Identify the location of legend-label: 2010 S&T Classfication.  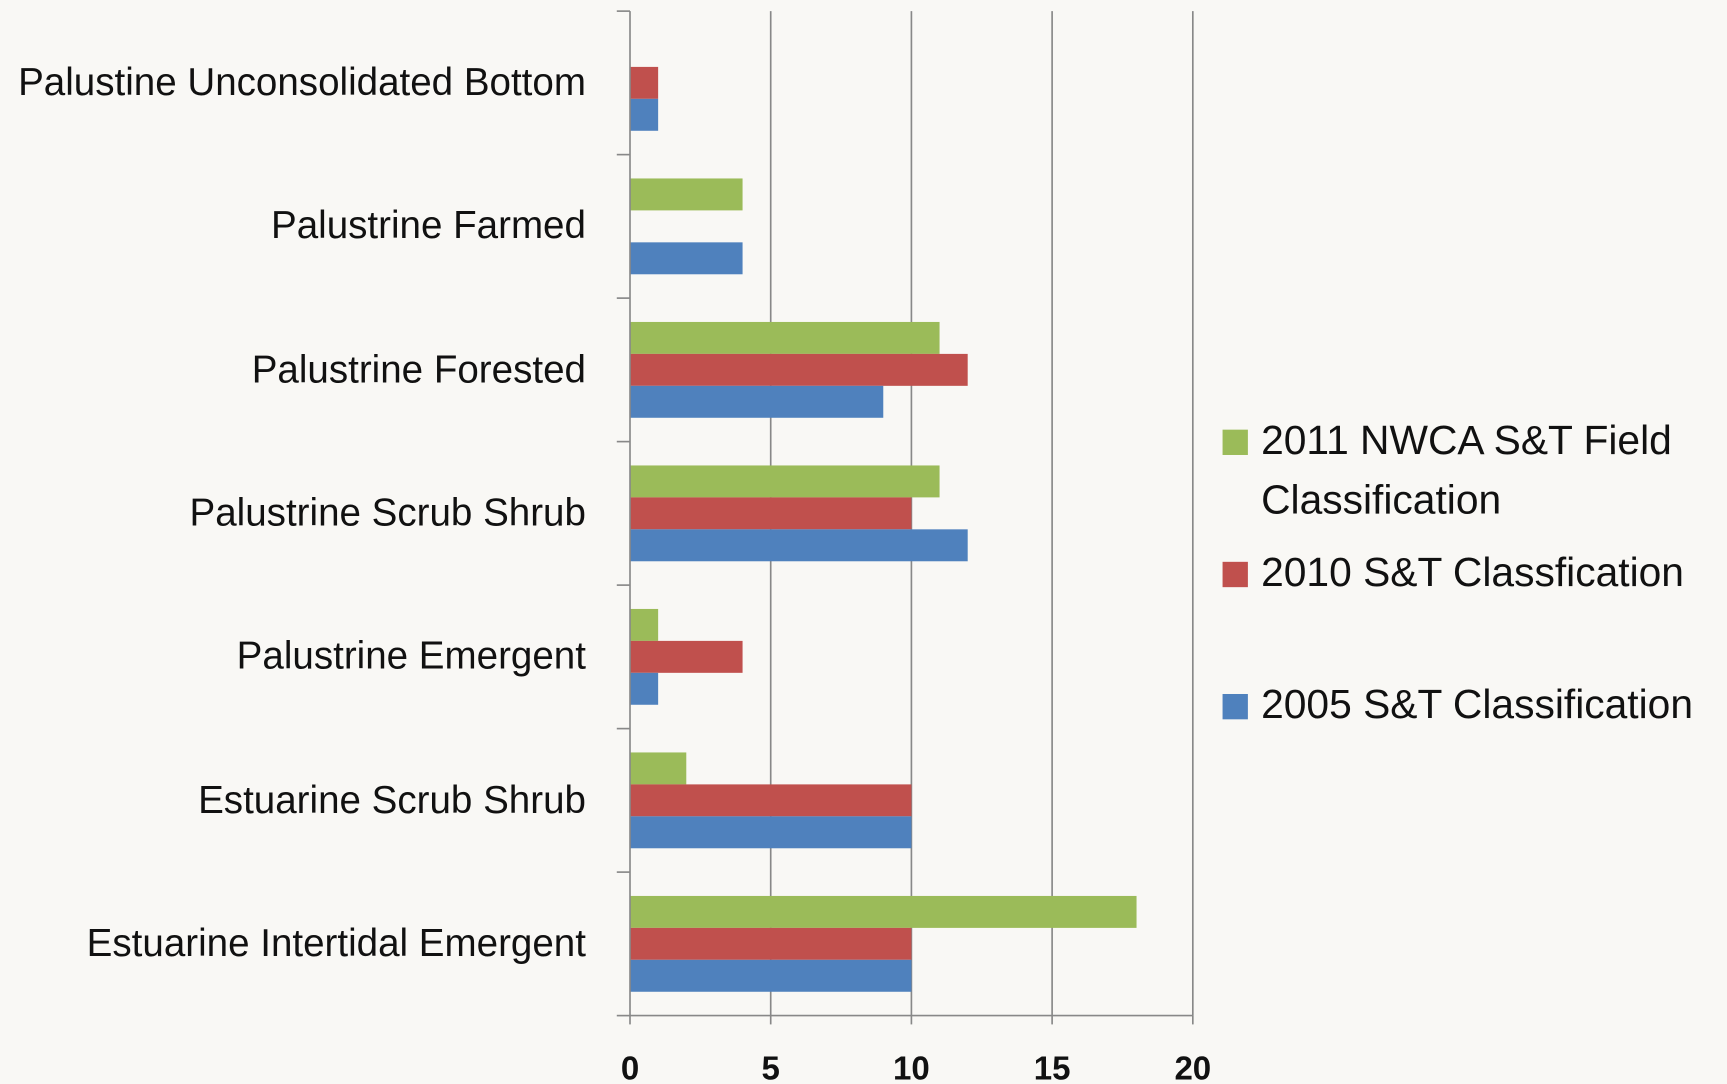
(1472, 572).